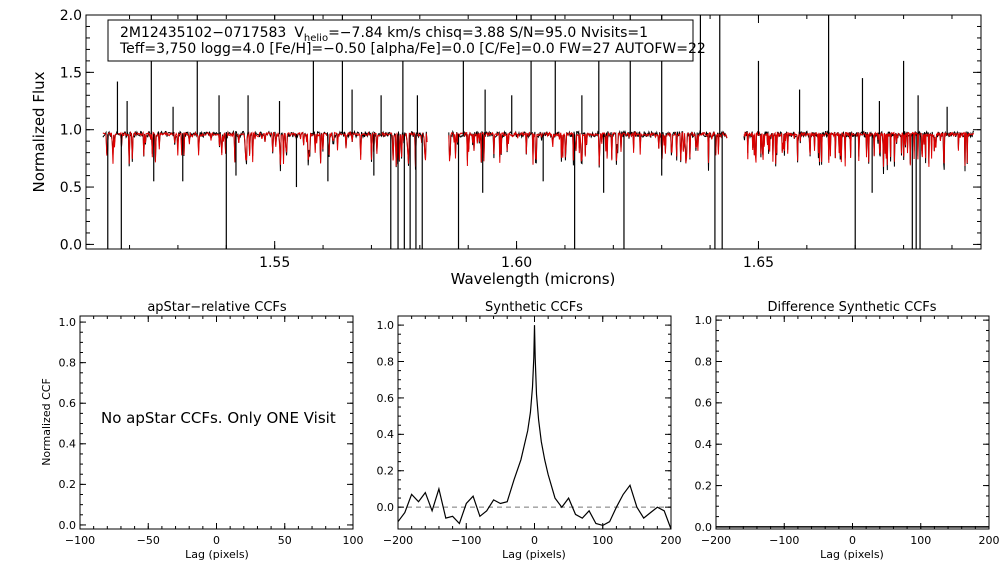 The width and height of the screenshot is (1008, 576). I want to click on annotation-box, so click(400, 40).